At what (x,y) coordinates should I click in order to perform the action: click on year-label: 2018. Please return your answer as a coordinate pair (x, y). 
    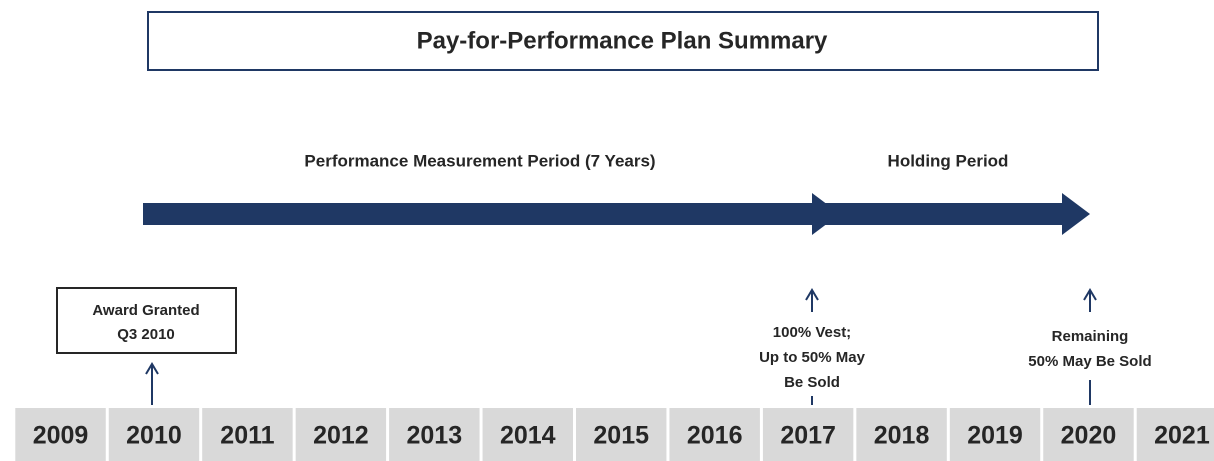
    Looking at the image, I should click on (902, 436).